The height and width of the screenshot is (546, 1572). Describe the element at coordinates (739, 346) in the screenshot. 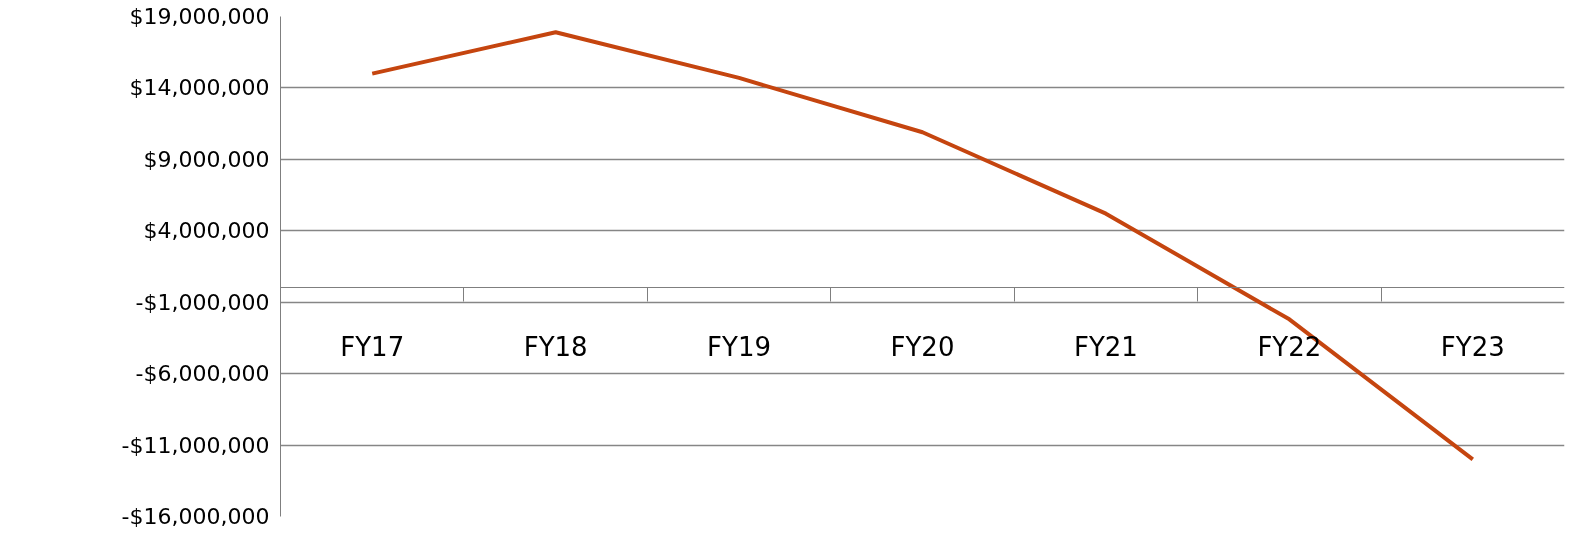

I see `x-tick-label: FY19` at that location.